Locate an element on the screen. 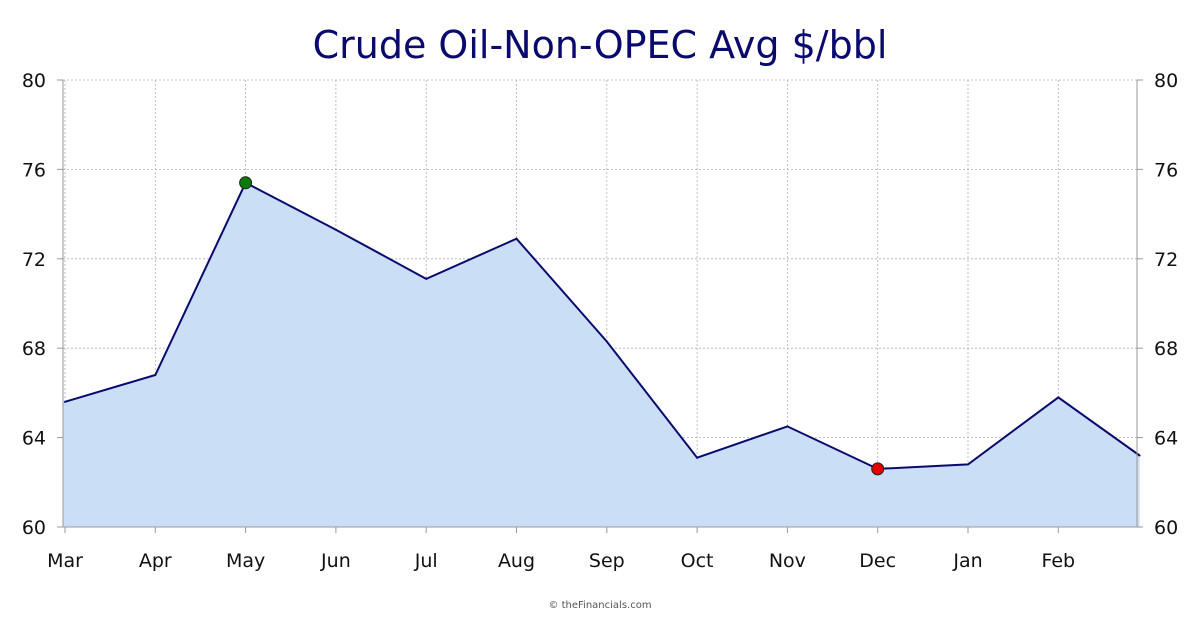 Image resolution: width=1200 pixels, height=630 pixels. credit-text: © theFinancials.com is located at coordinates (599, 605).